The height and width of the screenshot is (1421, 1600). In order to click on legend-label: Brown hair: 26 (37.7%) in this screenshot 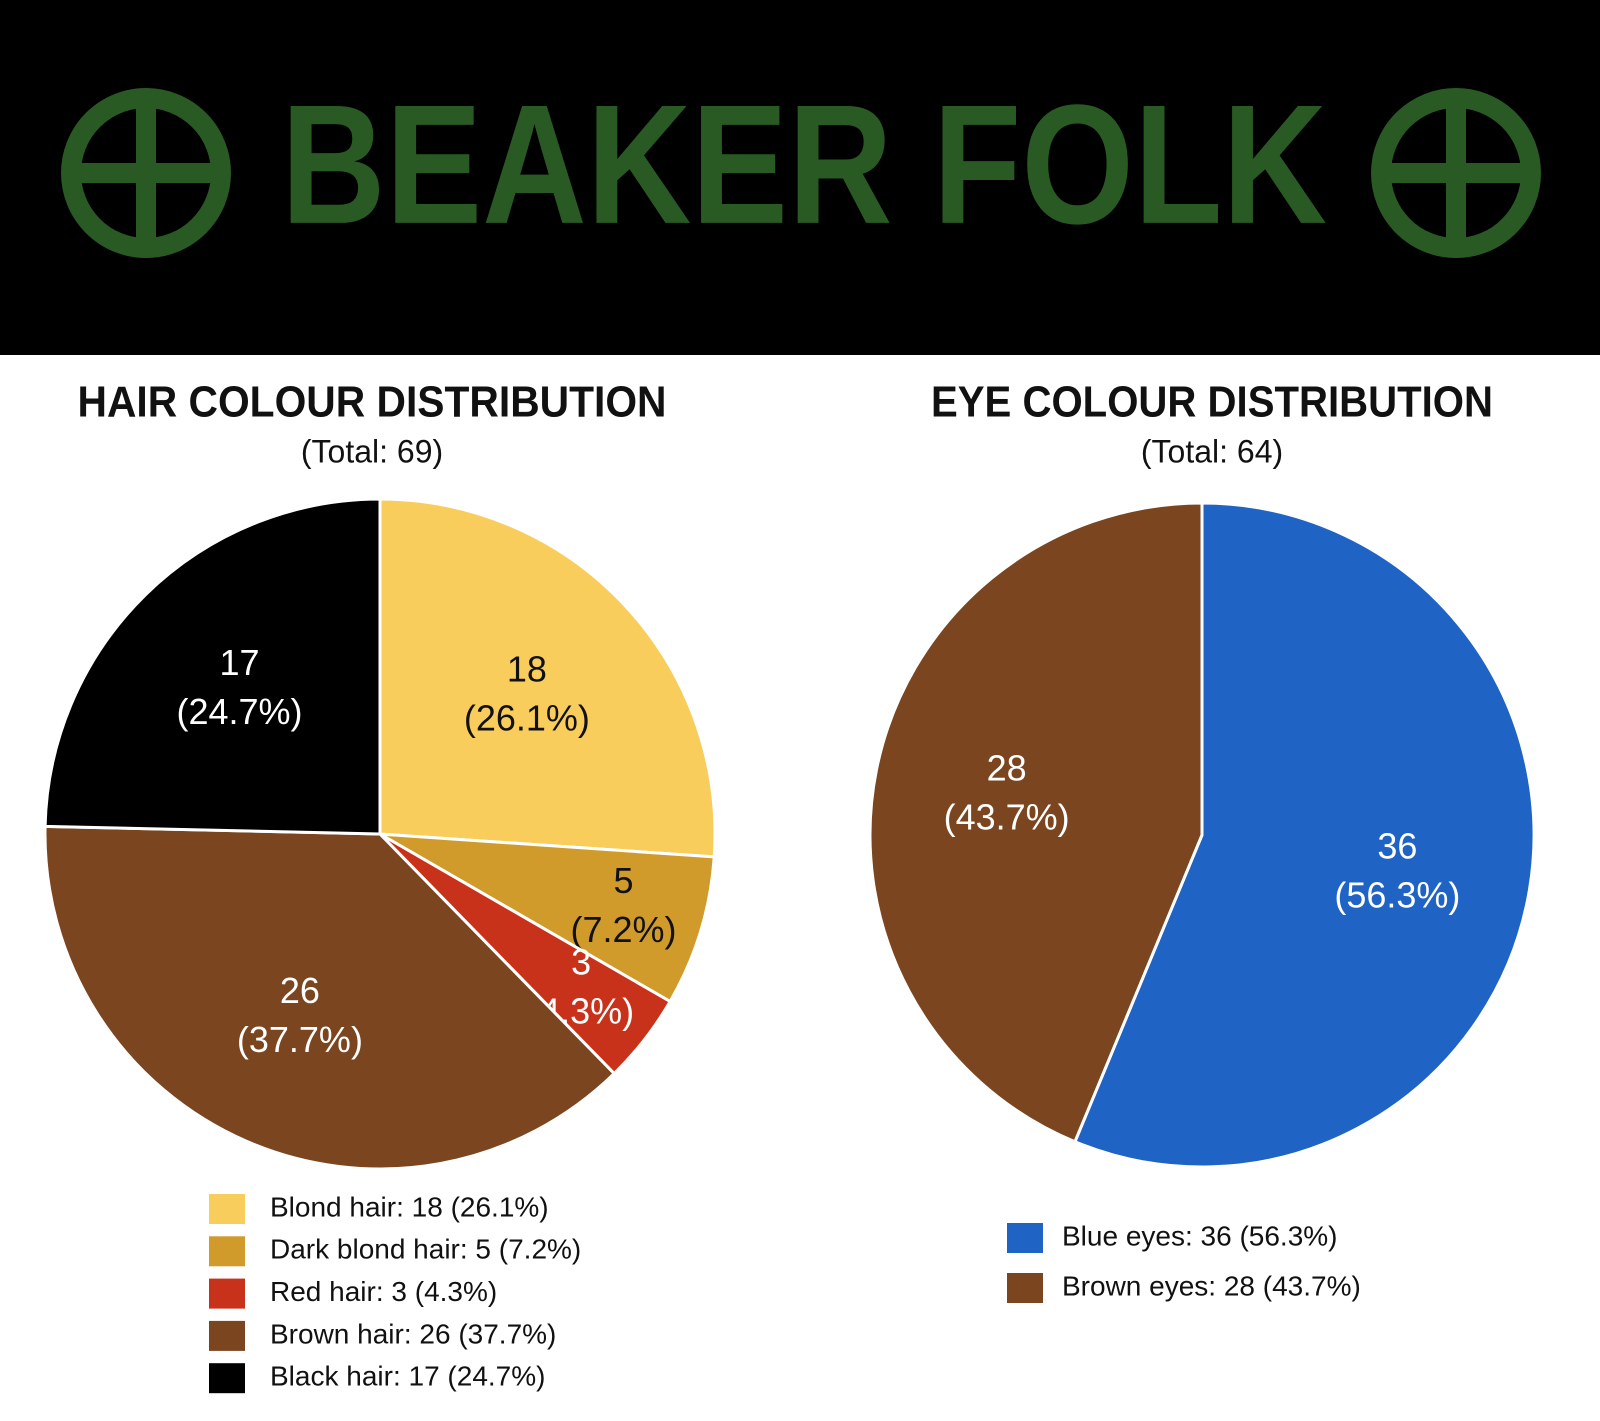, I will do `click(413, 1333)`.